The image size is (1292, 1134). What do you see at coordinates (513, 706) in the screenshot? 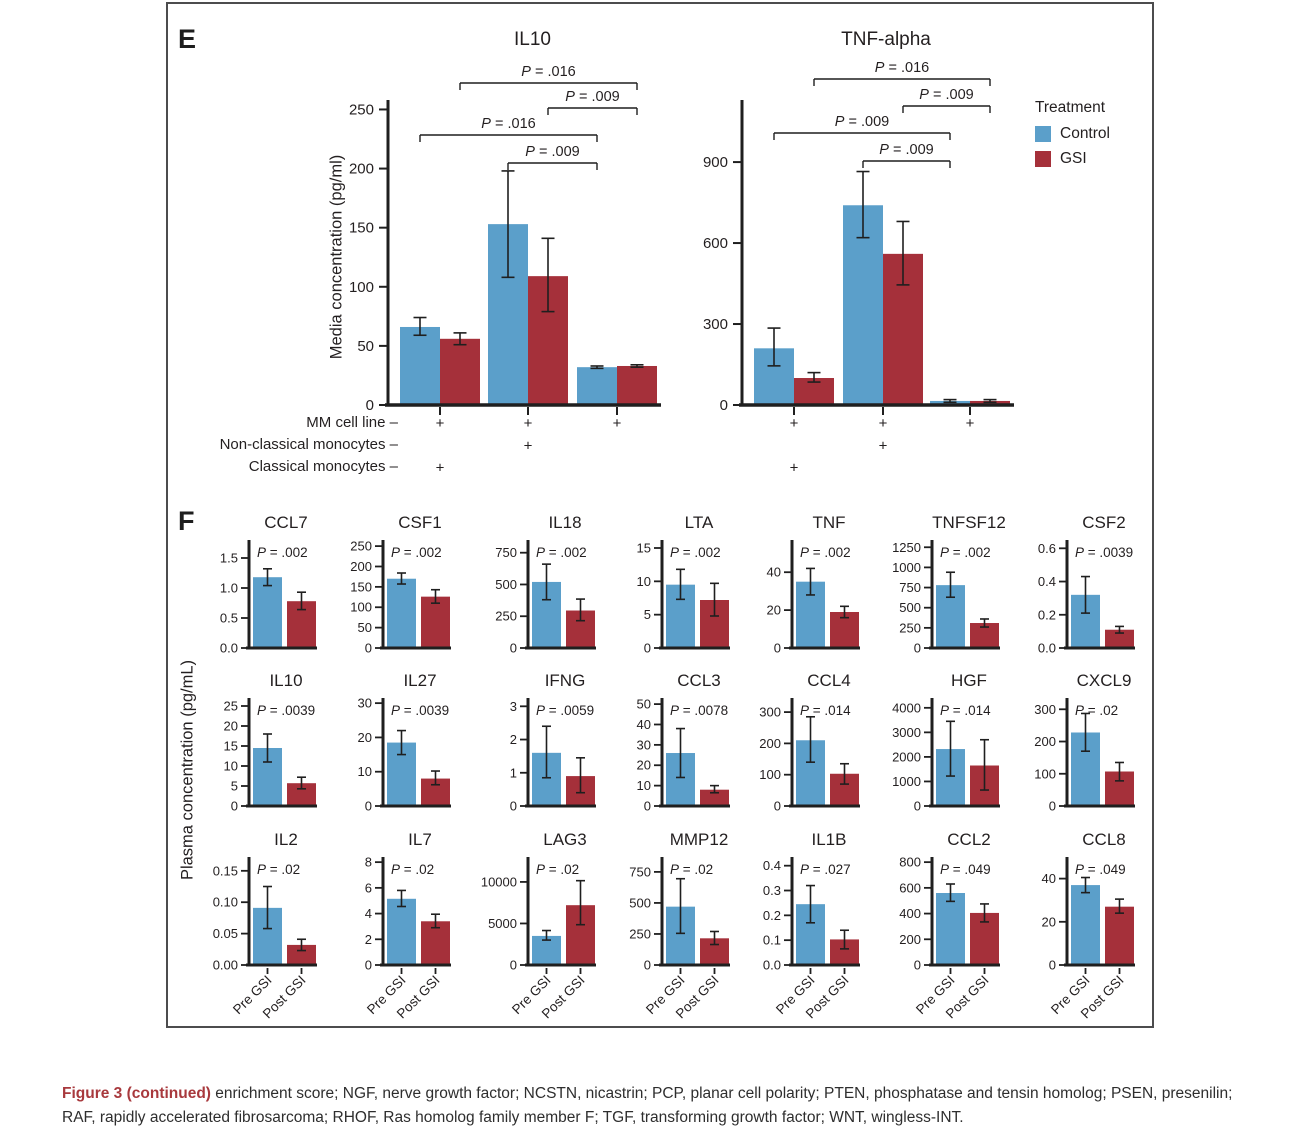
I see `y-tick-label: 3` at bounding box center [513, 706].